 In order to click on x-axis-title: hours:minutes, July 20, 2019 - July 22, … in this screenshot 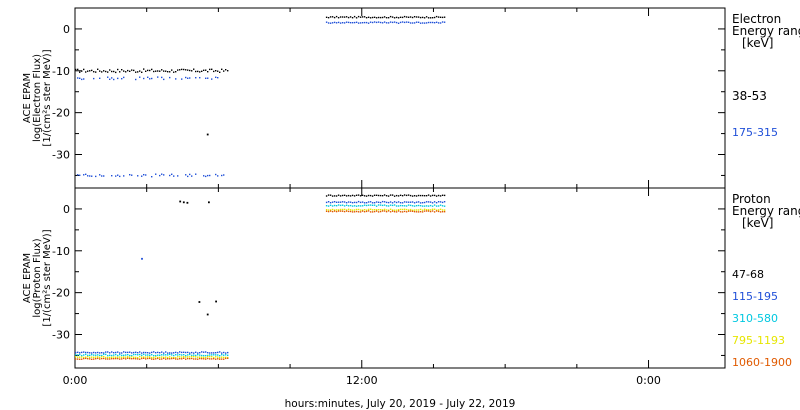, I will do `click(400, 404)`.